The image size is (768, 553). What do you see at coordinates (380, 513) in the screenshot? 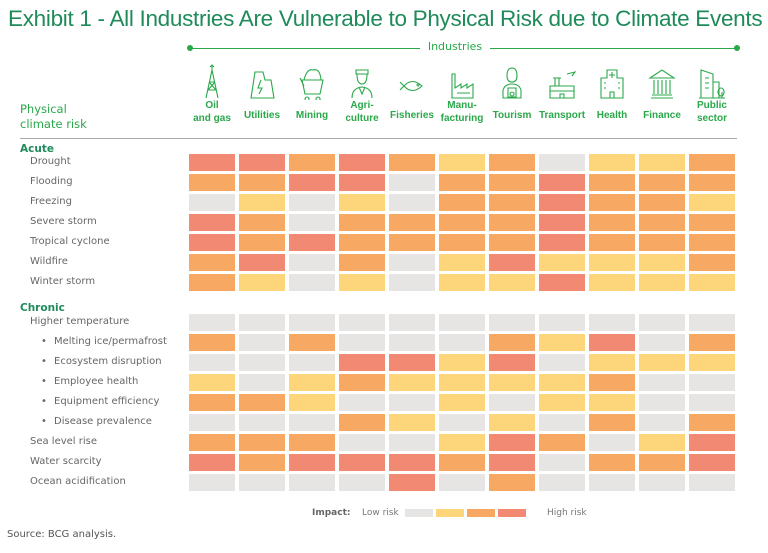
I see `legend-low: Low risk` at bounding box center [380, 513].